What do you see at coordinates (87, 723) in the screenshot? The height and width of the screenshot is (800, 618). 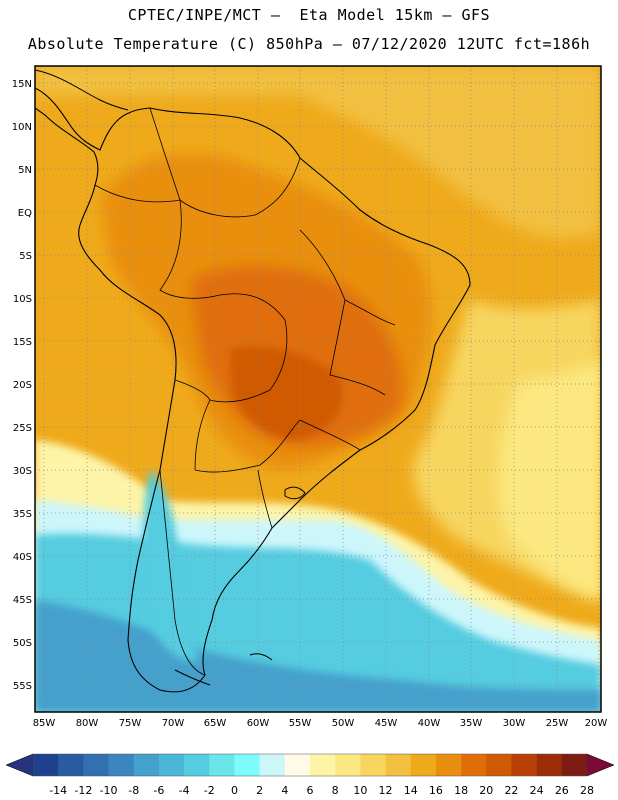 I see `lon-label: 80W` at bounding box center [87, 723].